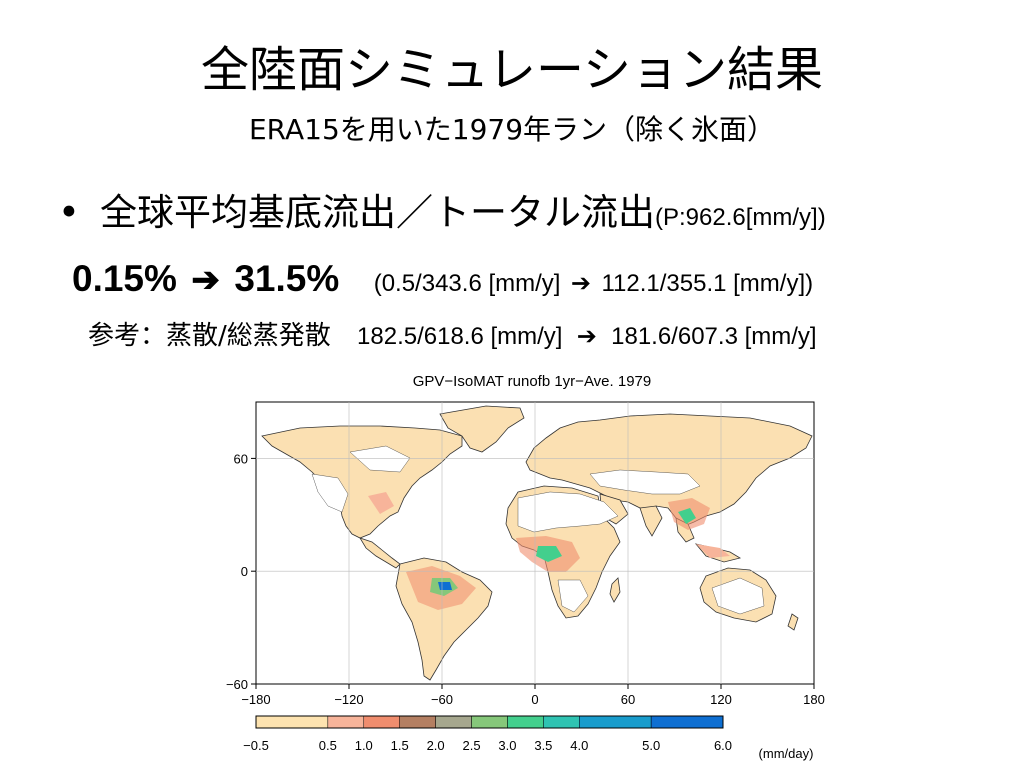 This screenshot has width=1024, height=770. What do you see at coordinates (628, 699) in the screenshot?
I see `lon-tick-label: 60` at bounding box center [628, 699].